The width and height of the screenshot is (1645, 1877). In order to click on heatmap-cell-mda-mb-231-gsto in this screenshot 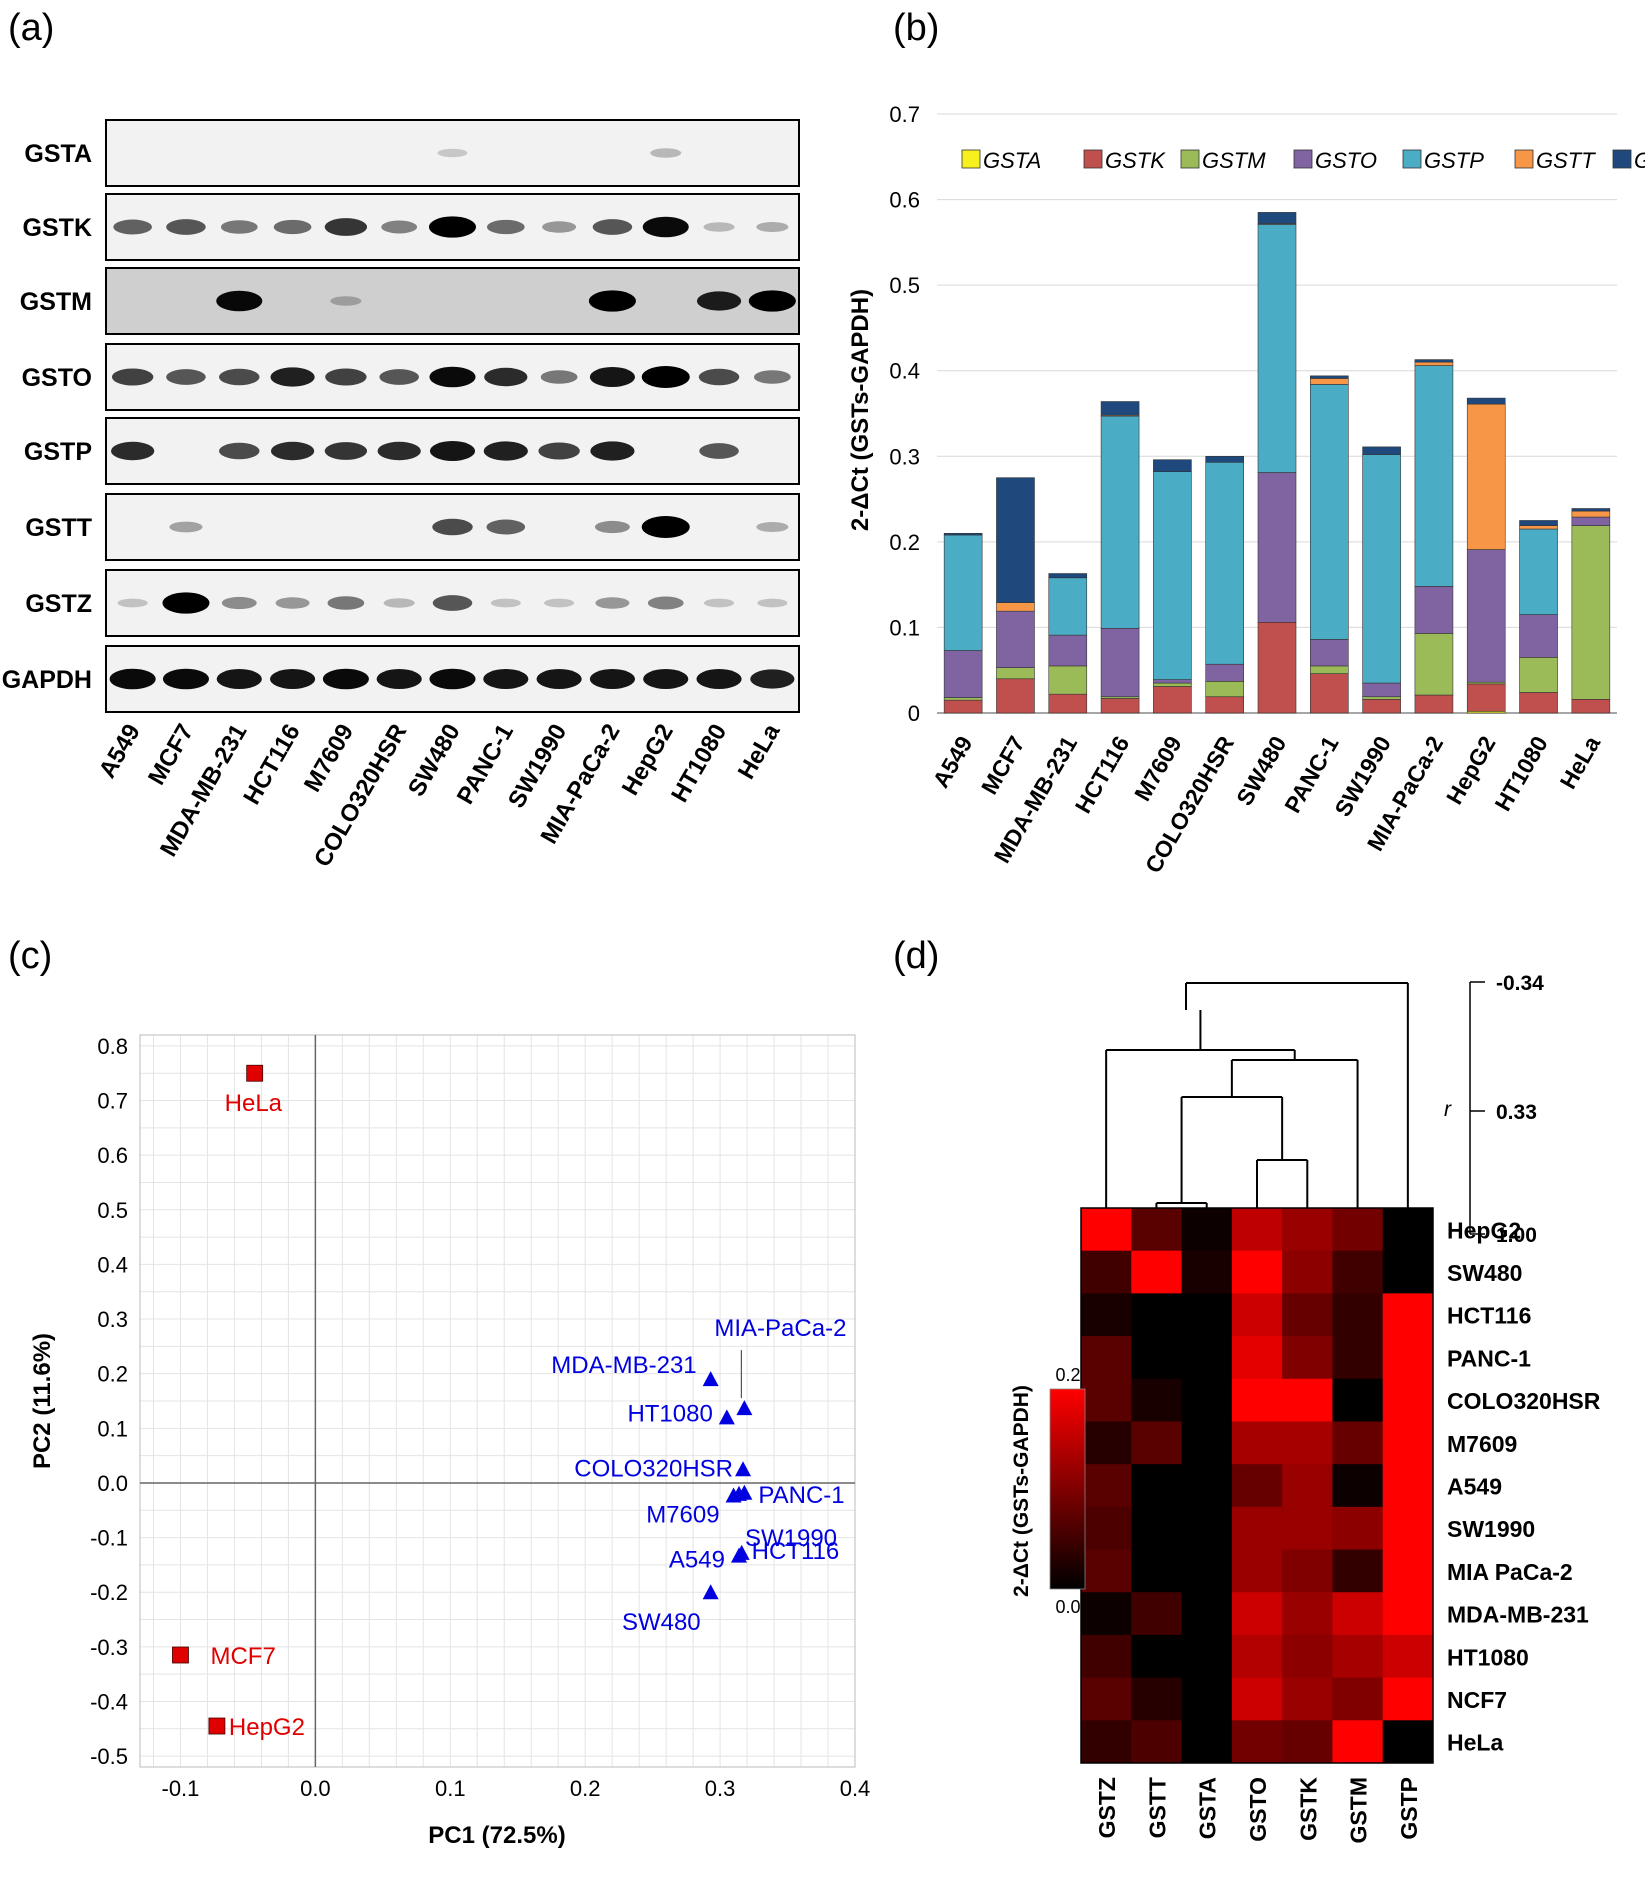, I will do `click(1257, 1614)`.